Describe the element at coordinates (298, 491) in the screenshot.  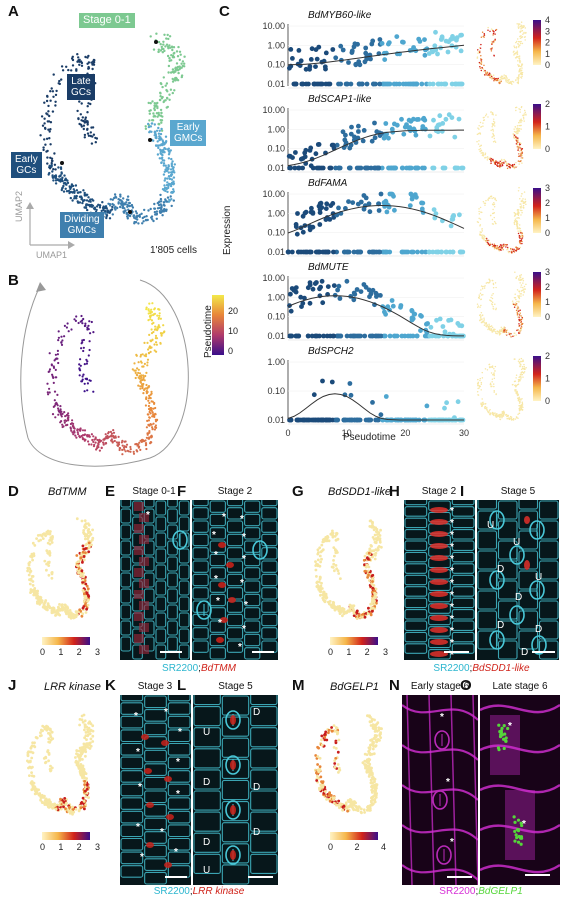
I see `panel-label-g: G` at that location.